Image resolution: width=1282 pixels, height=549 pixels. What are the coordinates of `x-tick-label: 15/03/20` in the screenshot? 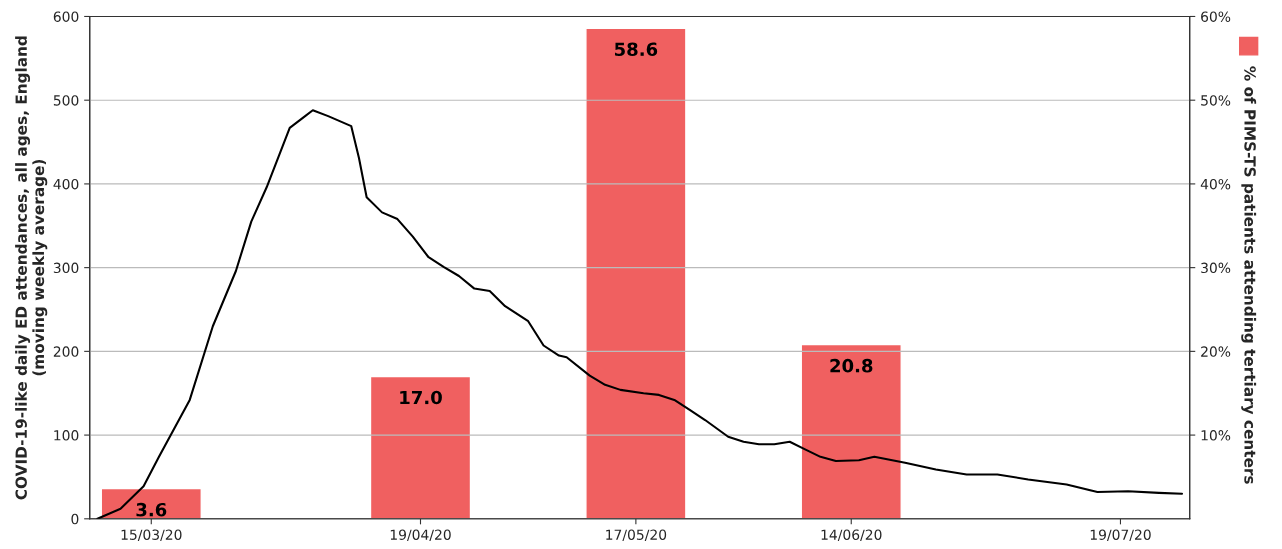 It's located at (151, 535).